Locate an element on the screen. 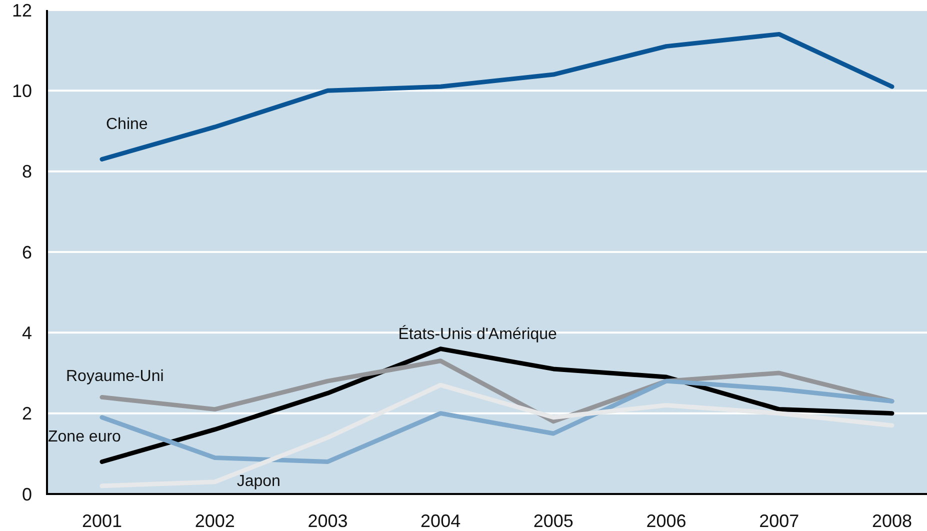 The height and width of the screenshot is (531, 927). y-tick-label: 0 is located at coordinates (27, 494).